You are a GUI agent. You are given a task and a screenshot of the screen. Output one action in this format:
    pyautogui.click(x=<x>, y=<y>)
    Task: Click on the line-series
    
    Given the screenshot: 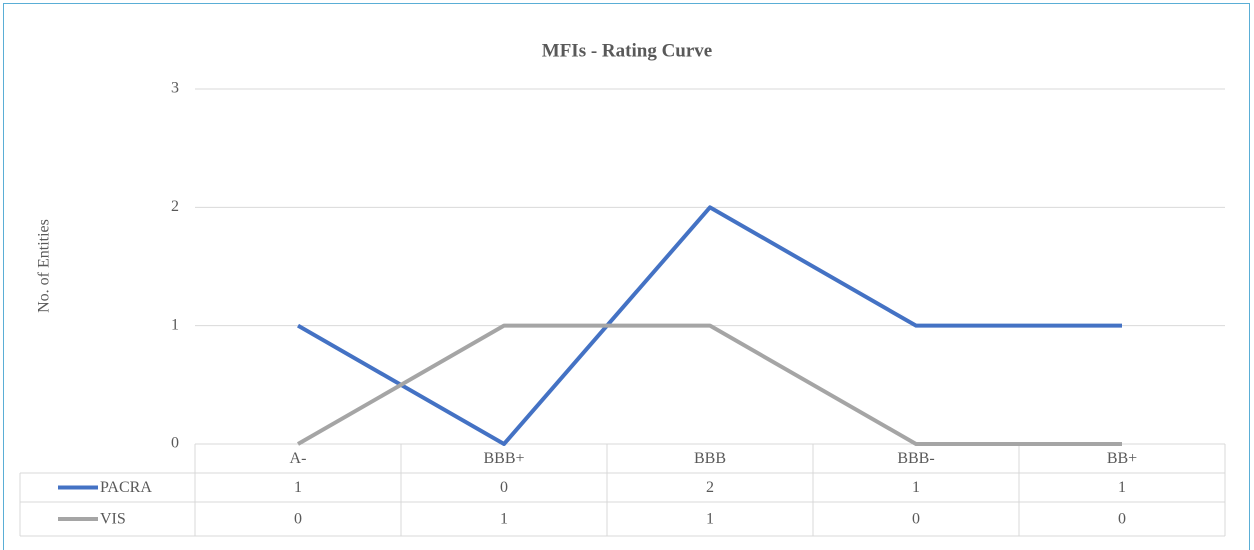 What is the action you would take?
    pyautogui.click(x=709, y=384)
    